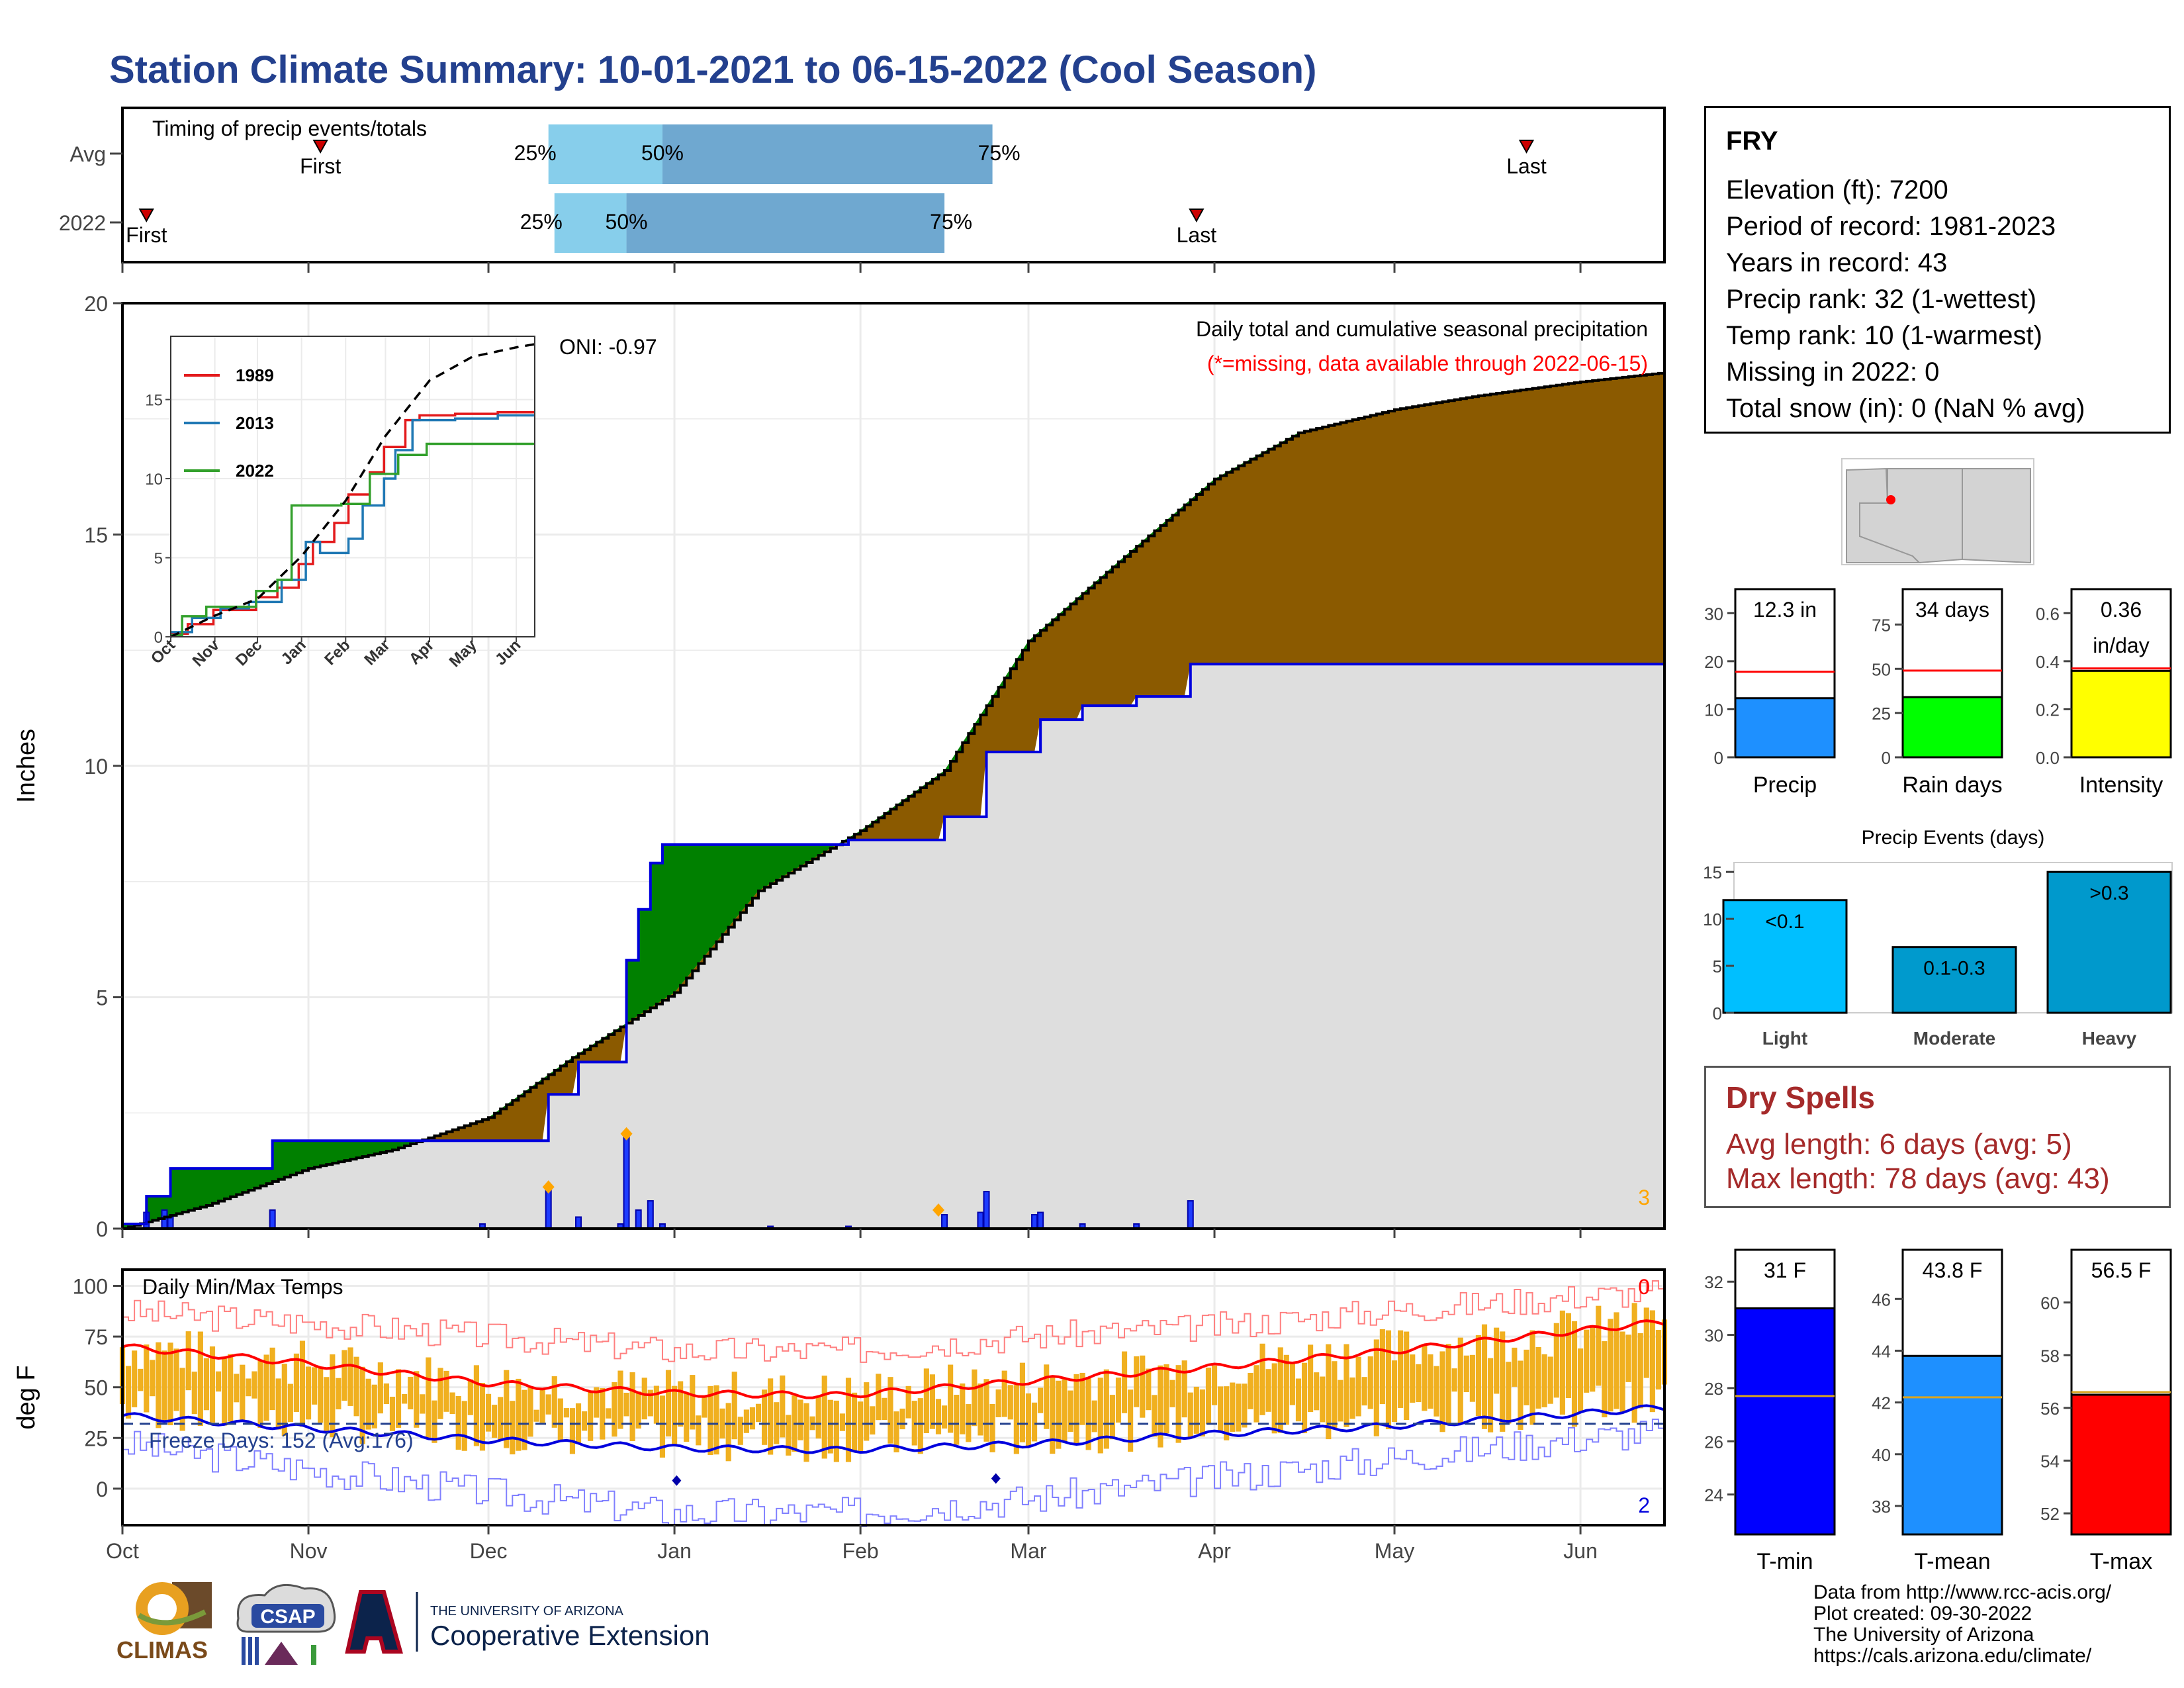  Describe the element at coordinates (90, 1287) in the screenshot. I see `temp-y-tick-label: 100` at that location.